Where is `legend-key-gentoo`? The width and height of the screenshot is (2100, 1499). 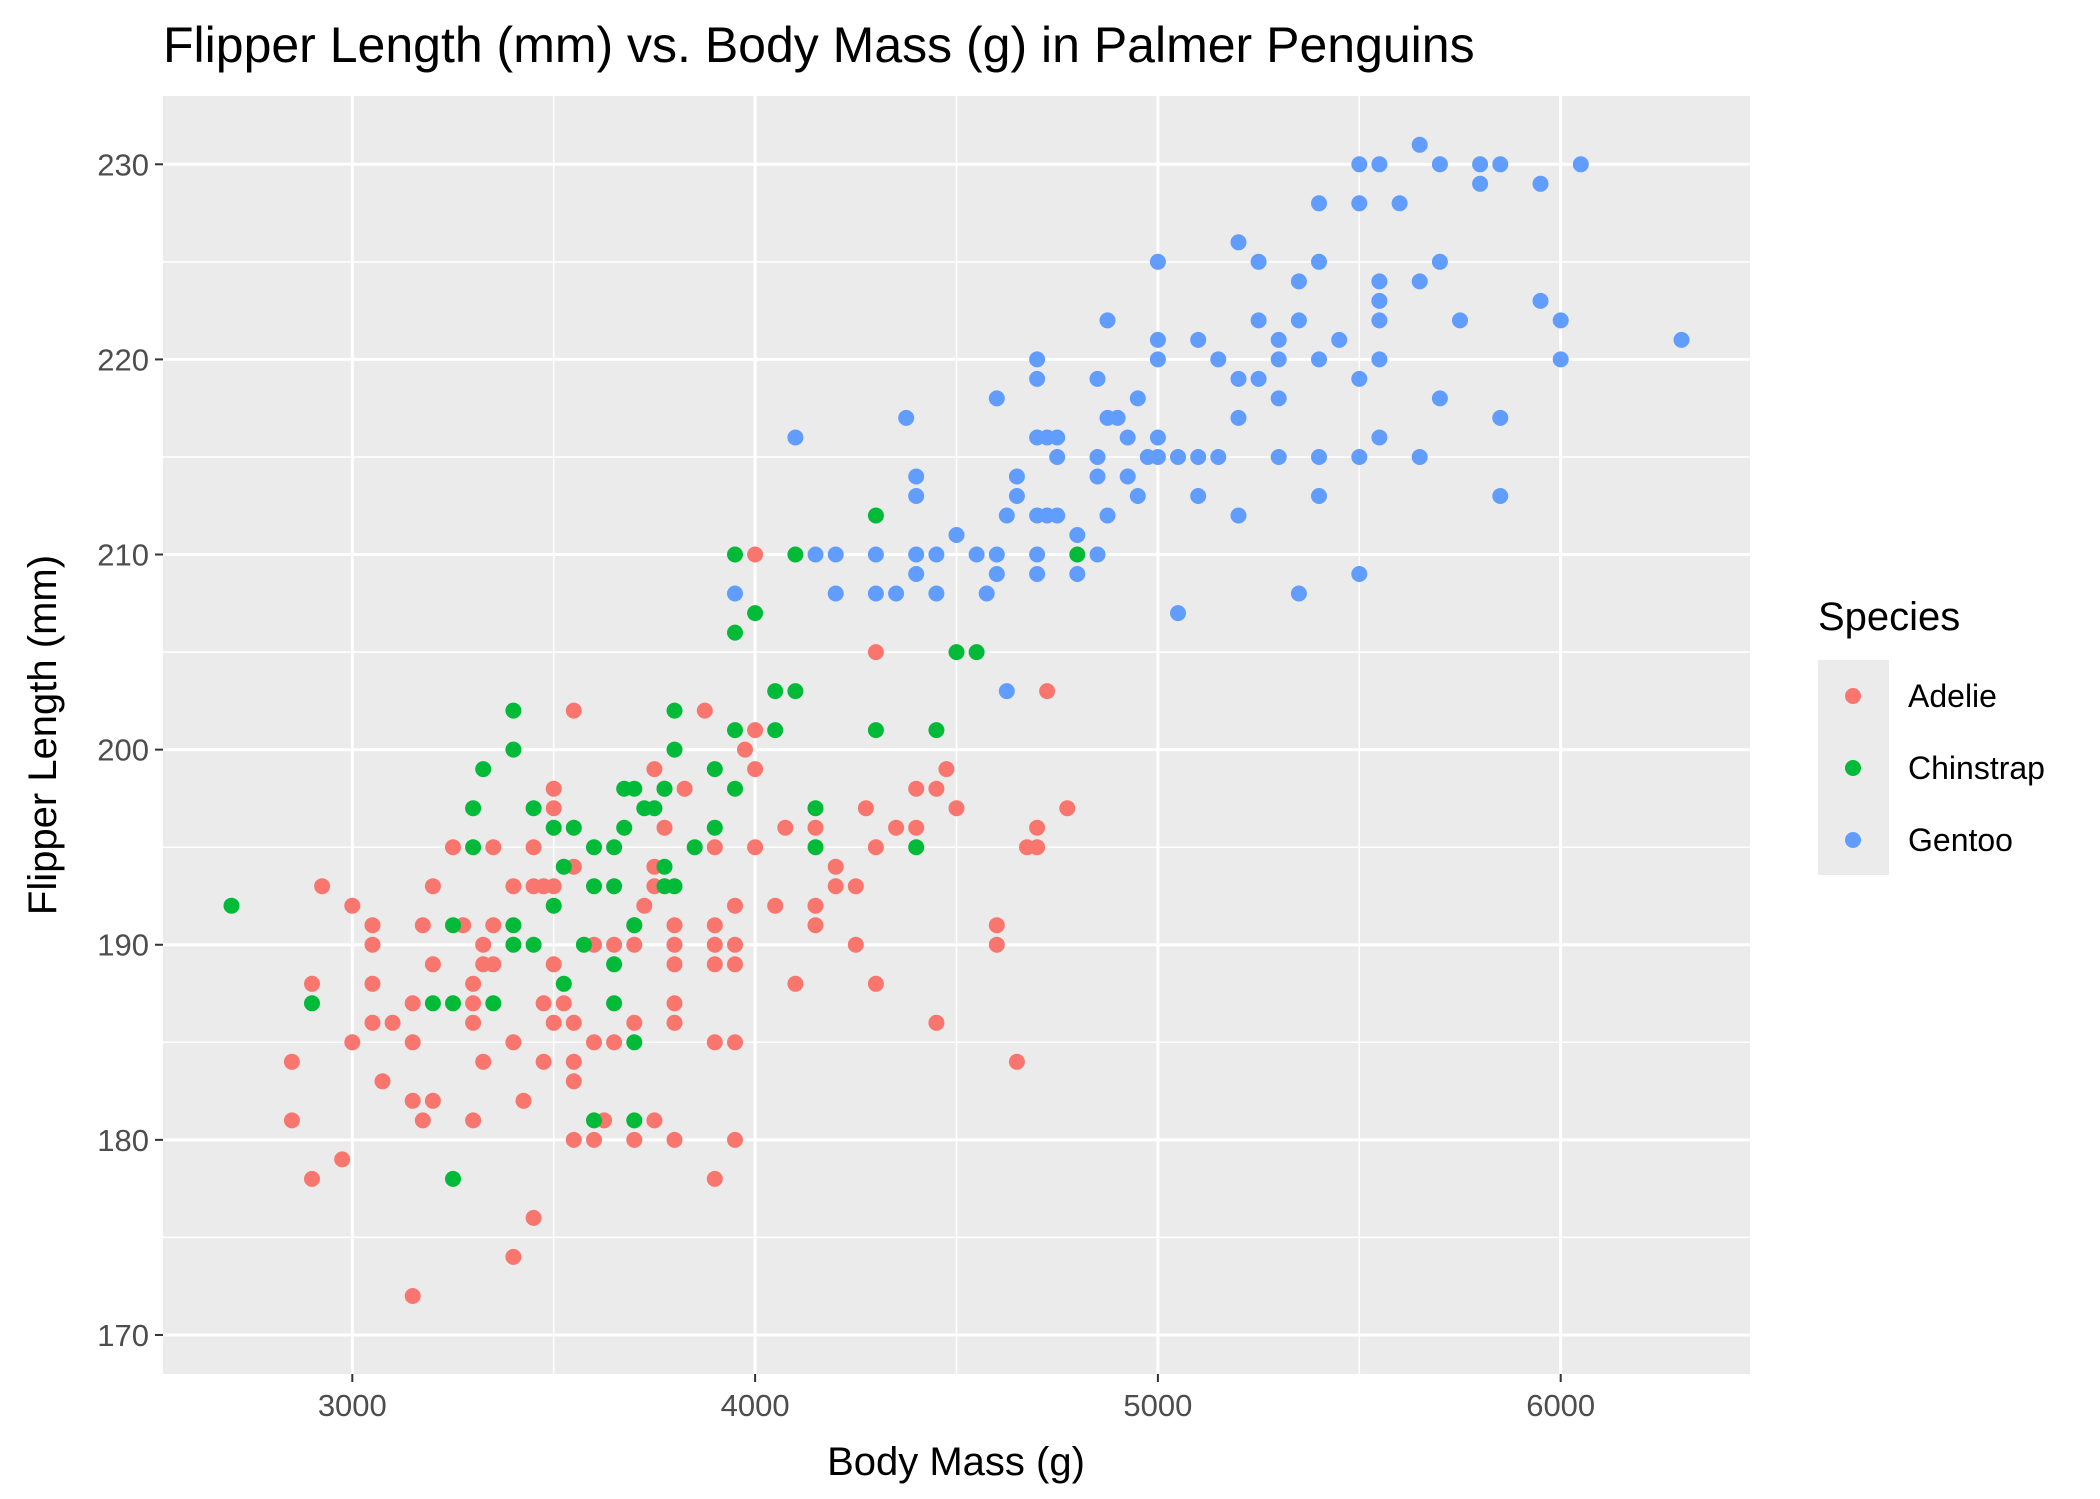
legend-key-gentoo is located at coordinates (1853, 840).